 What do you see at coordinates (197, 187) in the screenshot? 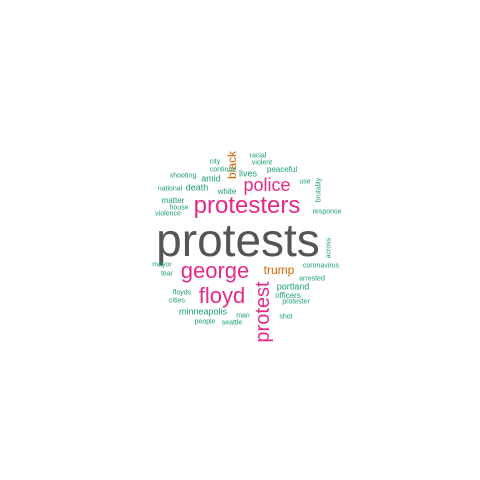
I see `word-death: death` at bounding box center [197, 187].